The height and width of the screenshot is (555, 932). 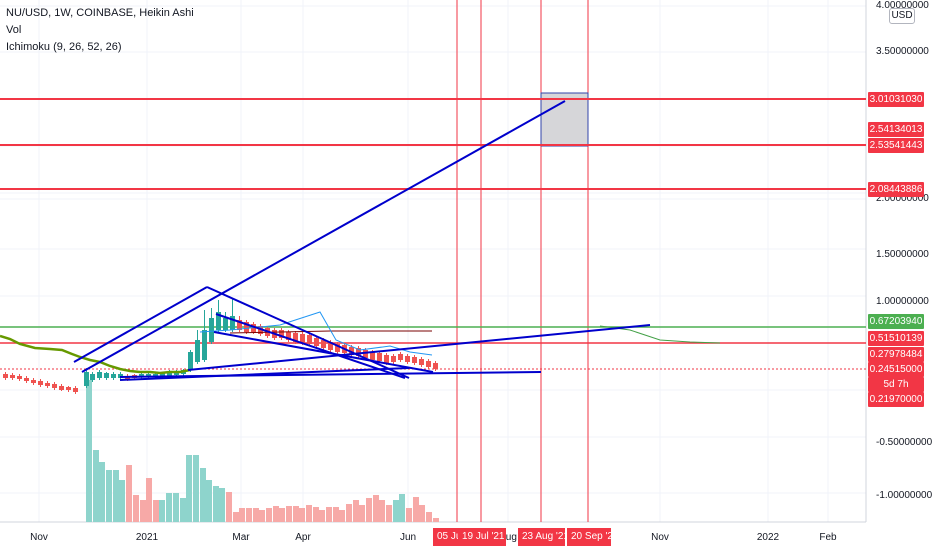 I want to click on ichimoku-span-line, so click(x=330, y=332).